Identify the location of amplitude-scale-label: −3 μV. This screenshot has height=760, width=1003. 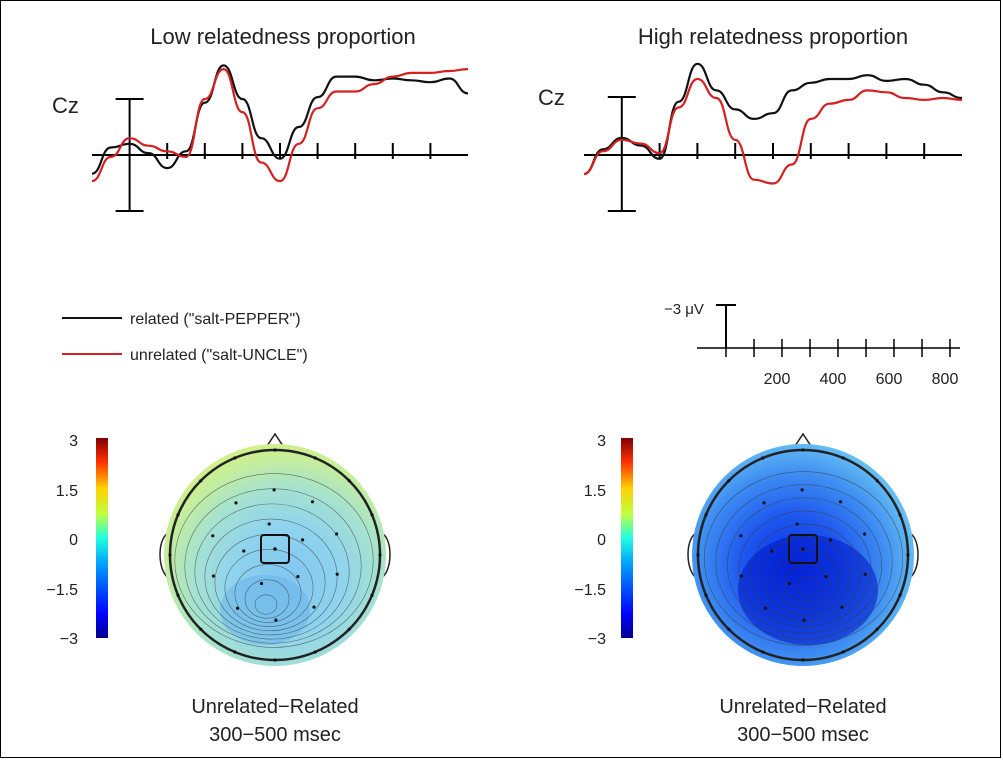
(684, 309).